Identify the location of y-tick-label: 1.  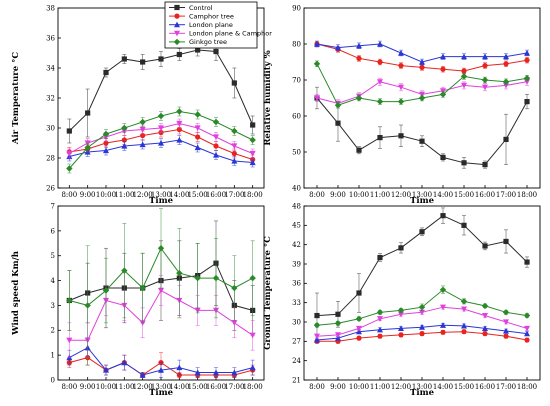
(53, 356).